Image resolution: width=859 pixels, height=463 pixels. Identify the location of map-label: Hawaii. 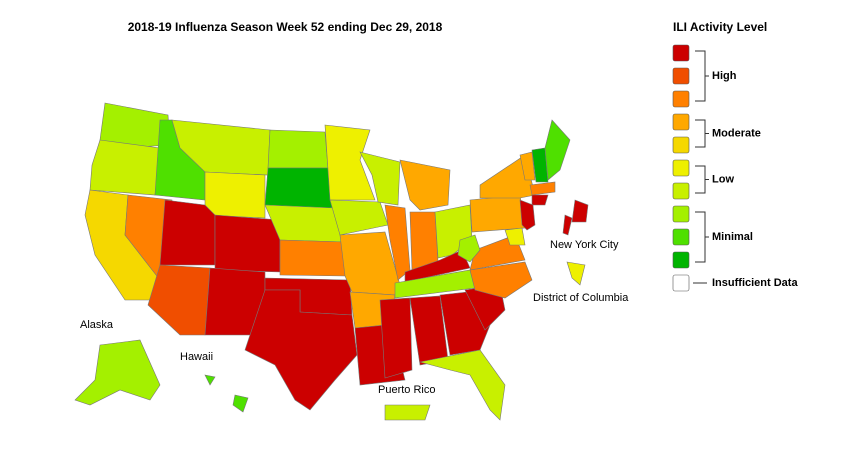
(196, 357).